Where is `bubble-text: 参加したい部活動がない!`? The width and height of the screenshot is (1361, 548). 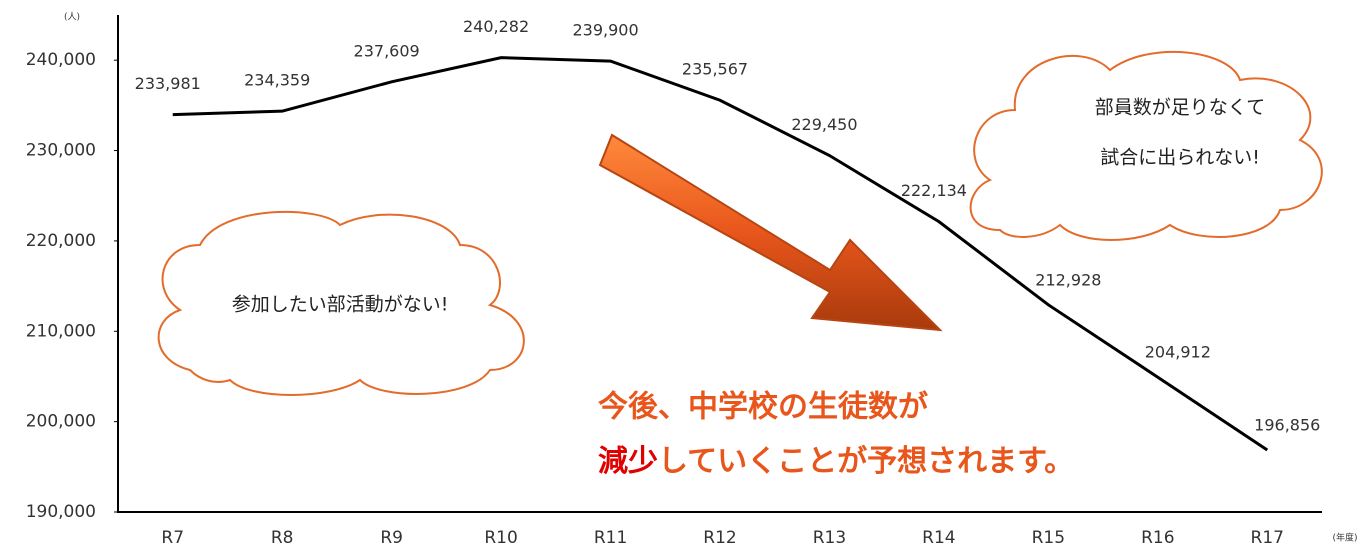
bubble-text: 参加したい部活動がない! is located at coordinates (340, 305).